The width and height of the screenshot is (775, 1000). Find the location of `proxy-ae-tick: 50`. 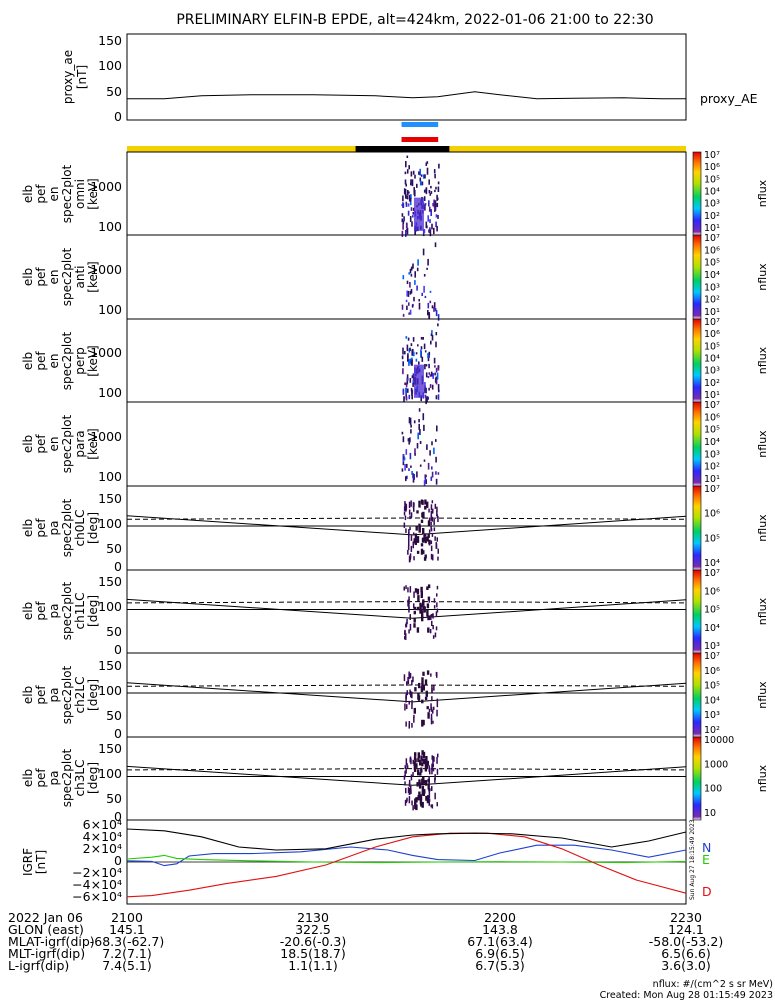

proxy-ae-tick: 50 is located at coordinates (114, 91).